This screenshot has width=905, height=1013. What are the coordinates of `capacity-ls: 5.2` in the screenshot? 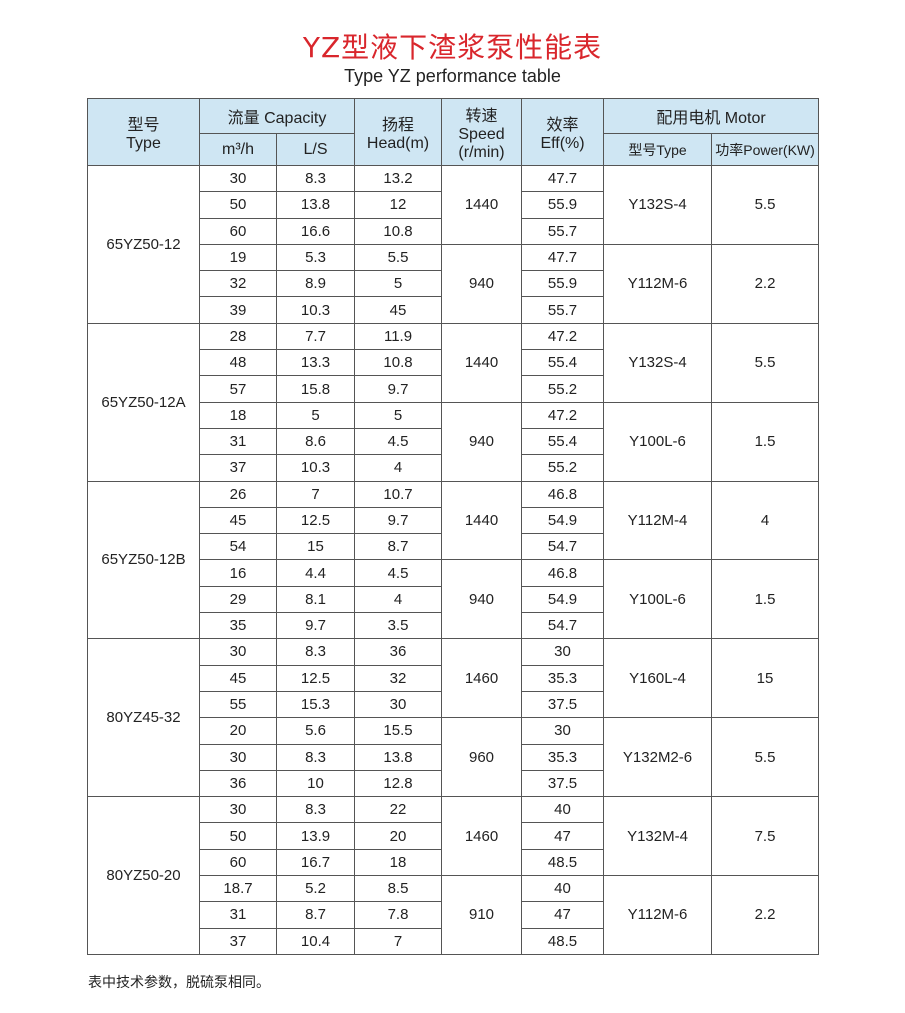 It's located at (315, 889).